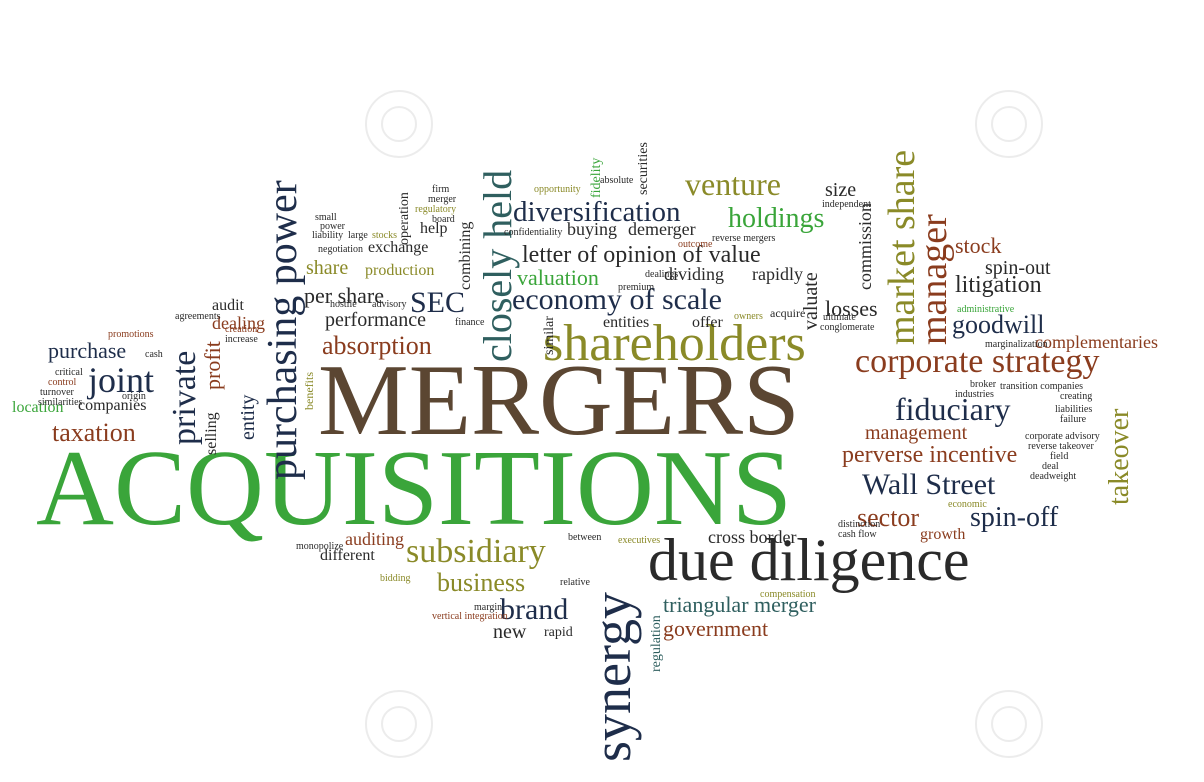  Describe the element at coordinates (888, 517) in the screenshot. I see `cloud-word: sector` at that location.